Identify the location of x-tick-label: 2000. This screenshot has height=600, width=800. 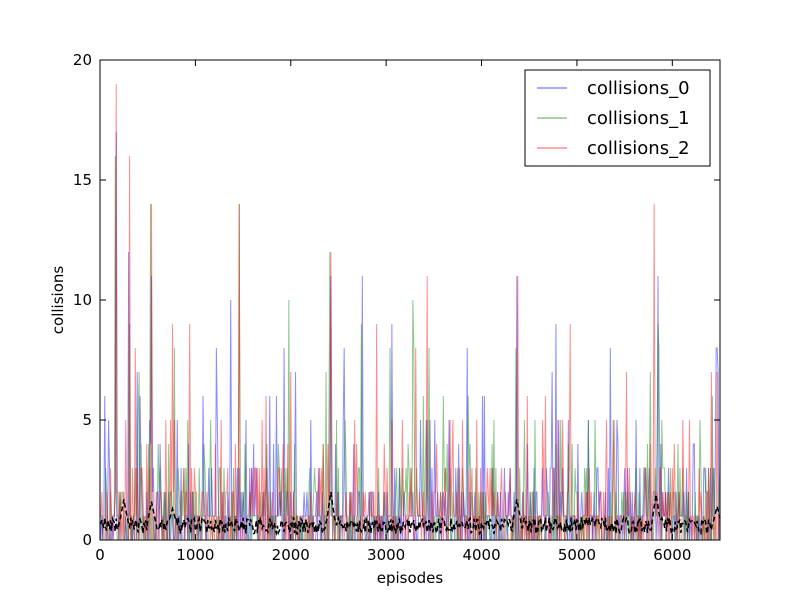
(291, 555).